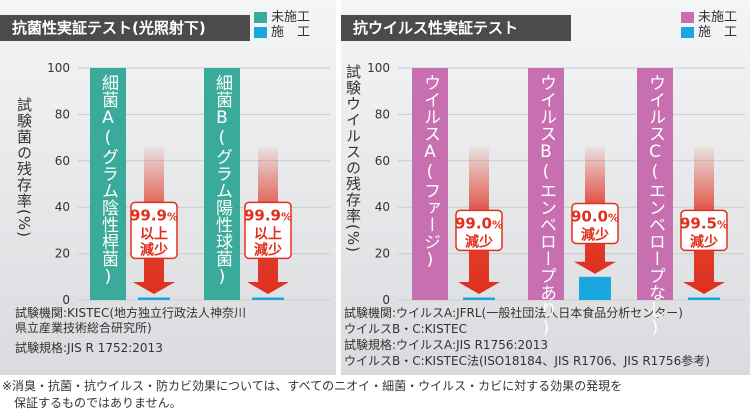 This screenshot has height=415, width=750. Describe the element at coordinates (108, 180) in the screenshot. I see `category-label: 細菌A(グラム陰性桿菌)` at that location.